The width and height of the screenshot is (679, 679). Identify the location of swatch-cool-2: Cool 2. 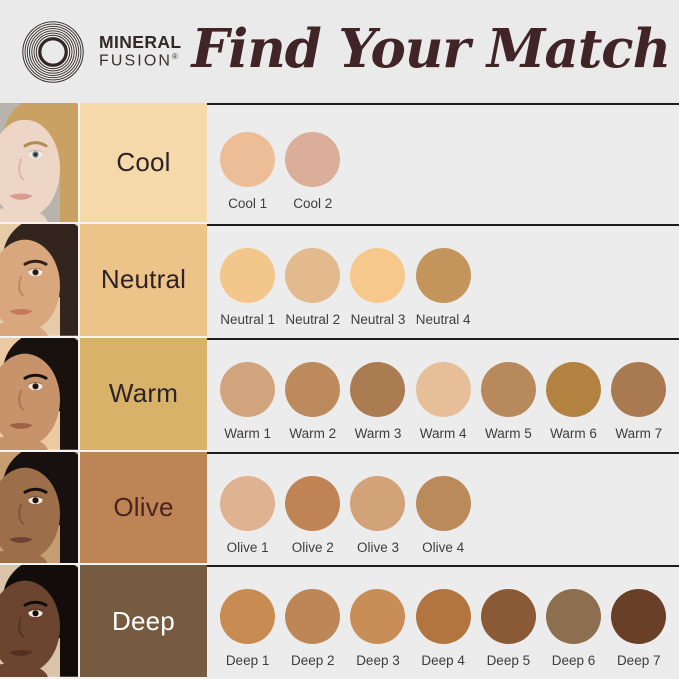
(312, 171).